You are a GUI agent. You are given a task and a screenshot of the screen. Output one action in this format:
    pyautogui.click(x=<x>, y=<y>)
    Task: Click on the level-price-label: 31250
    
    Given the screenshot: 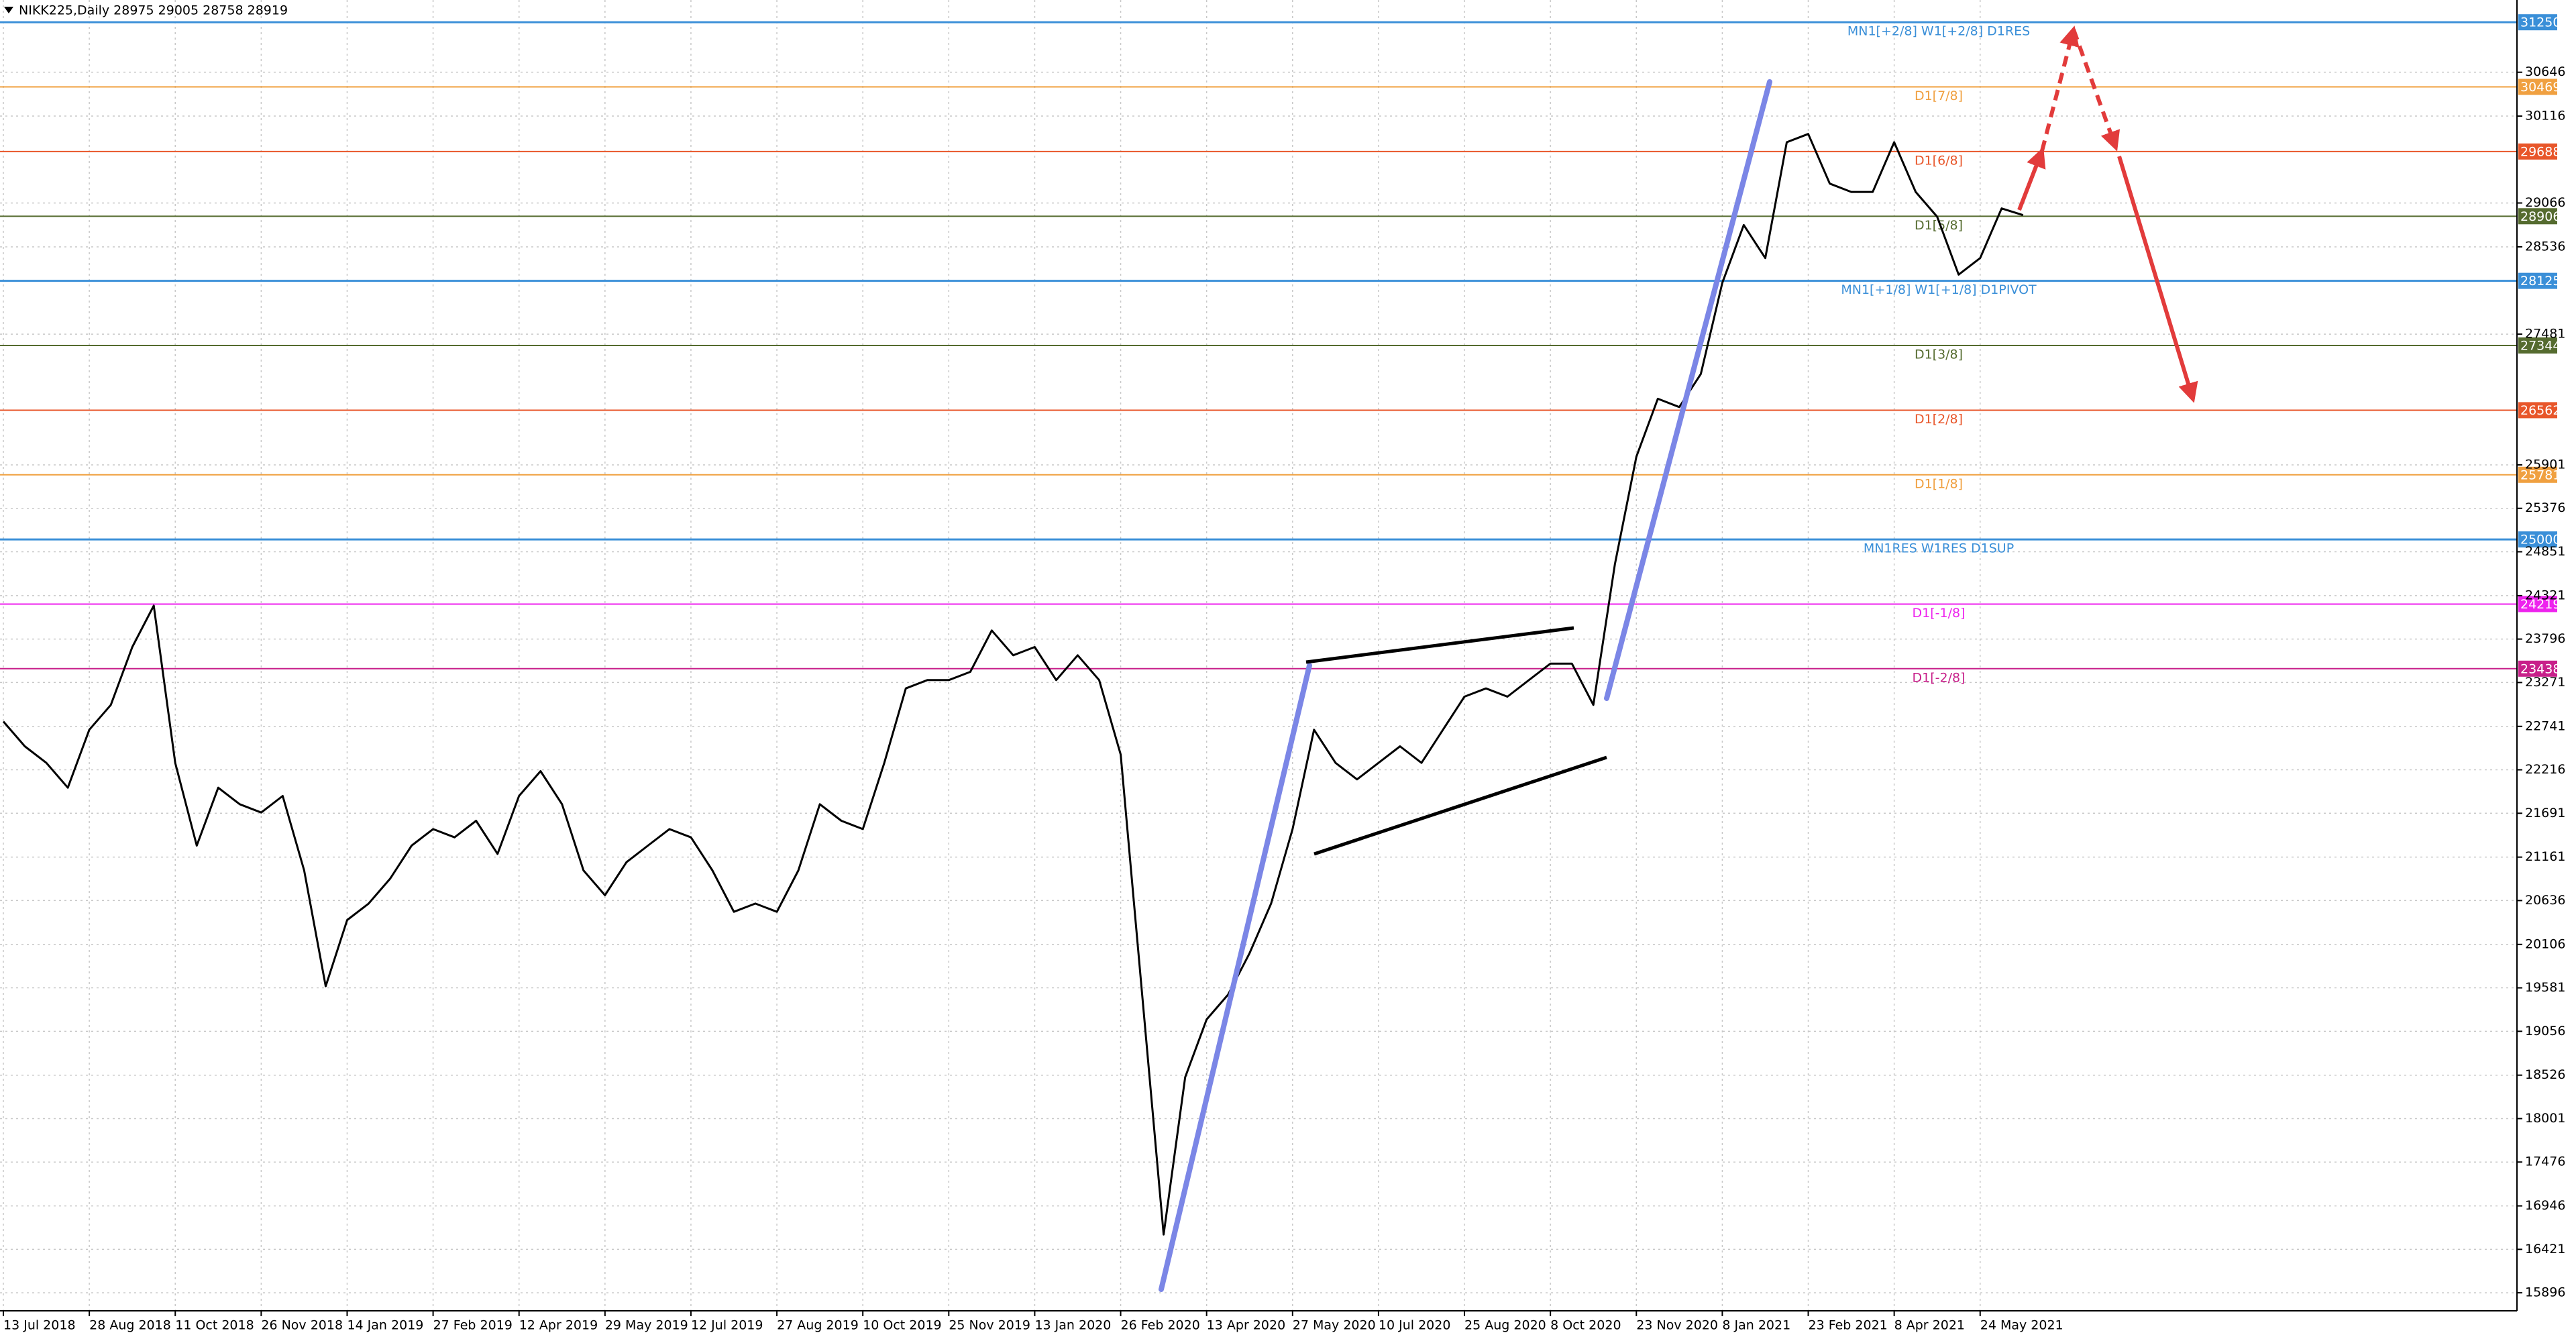 What is the action you would take?
    pyautogui.click(x=2540, y=22)
    